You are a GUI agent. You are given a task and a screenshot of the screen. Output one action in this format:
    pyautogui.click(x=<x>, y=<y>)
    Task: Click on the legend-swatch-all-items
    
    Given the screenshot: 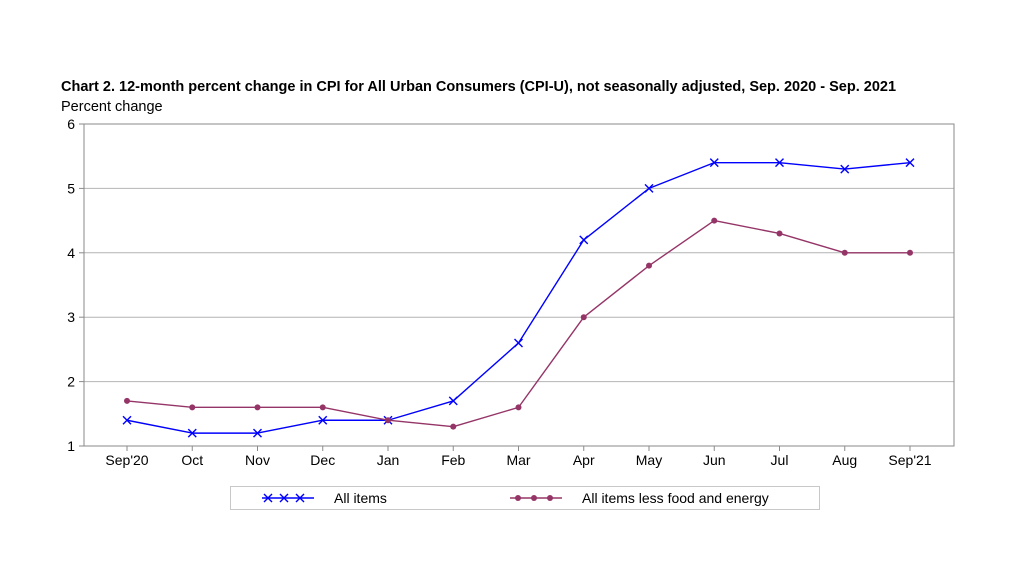 What is the action you would take?
    pyautogui.click(x=288, y=498)
    